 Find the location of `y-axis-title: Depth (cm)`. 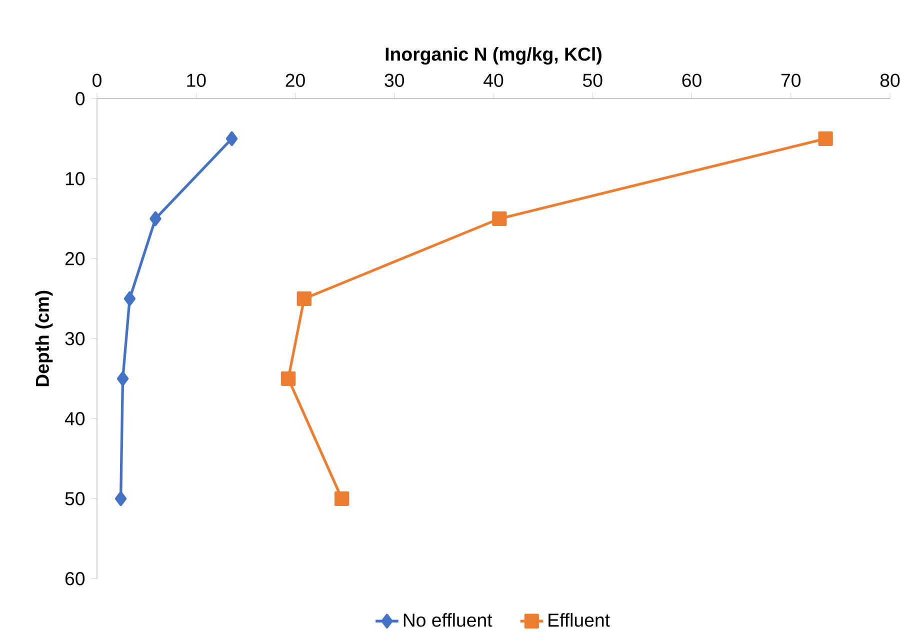

y-axis-title: Depth (cm) is located at coordinates (44, 338).